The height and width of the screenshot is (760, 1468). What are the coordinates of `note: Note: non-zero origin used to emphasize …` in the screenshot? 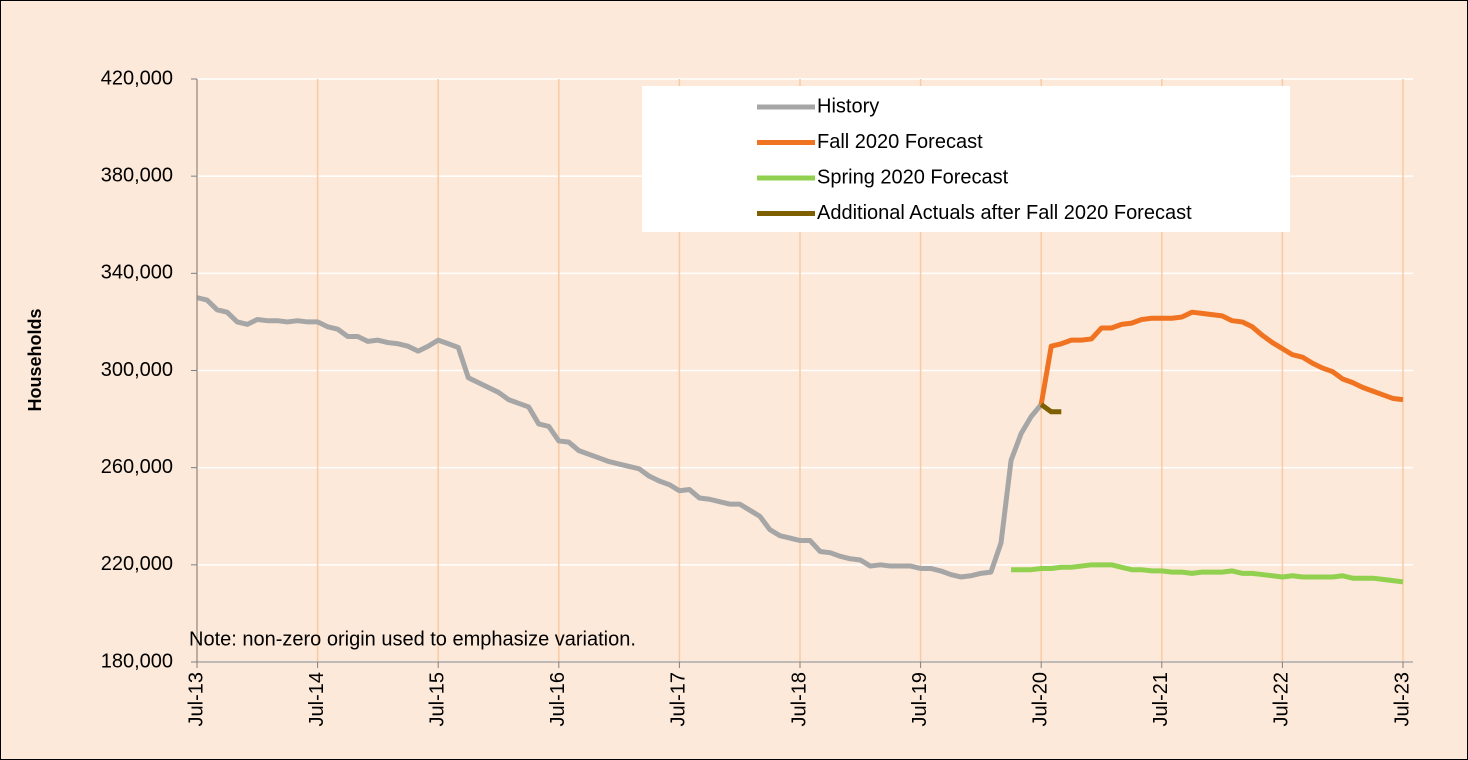 It's located at (412, 639).